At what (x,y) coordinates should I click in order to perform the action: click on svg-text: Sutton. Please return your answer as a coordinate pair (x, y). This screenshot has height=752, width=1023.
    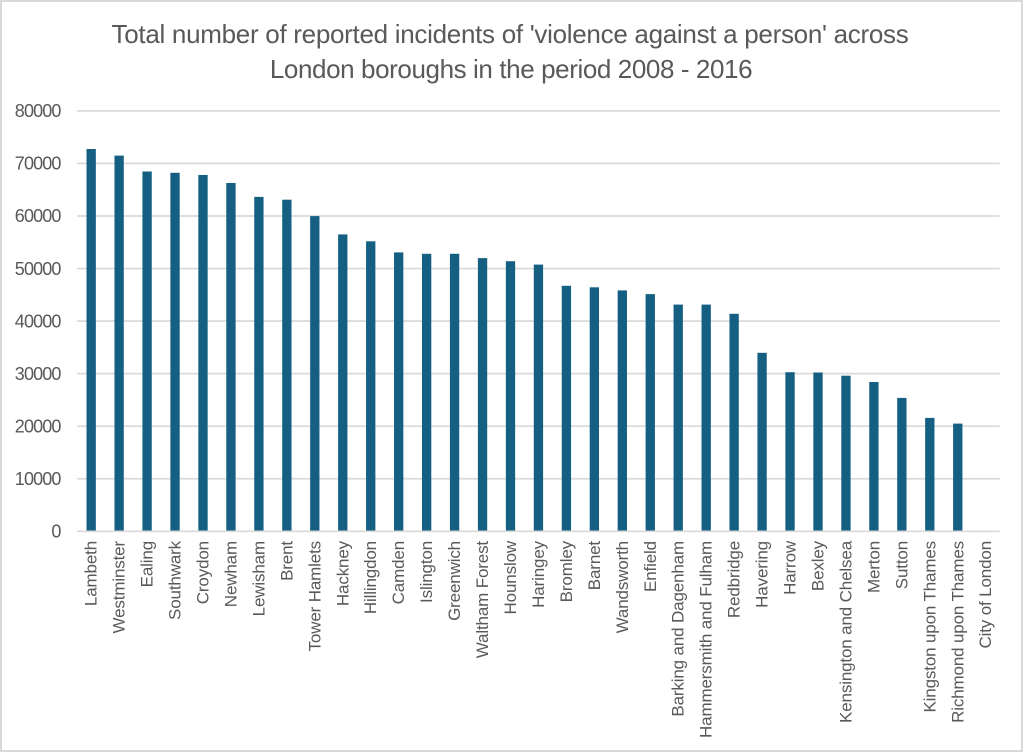
    Looking at the image, I should click on (901, 565).